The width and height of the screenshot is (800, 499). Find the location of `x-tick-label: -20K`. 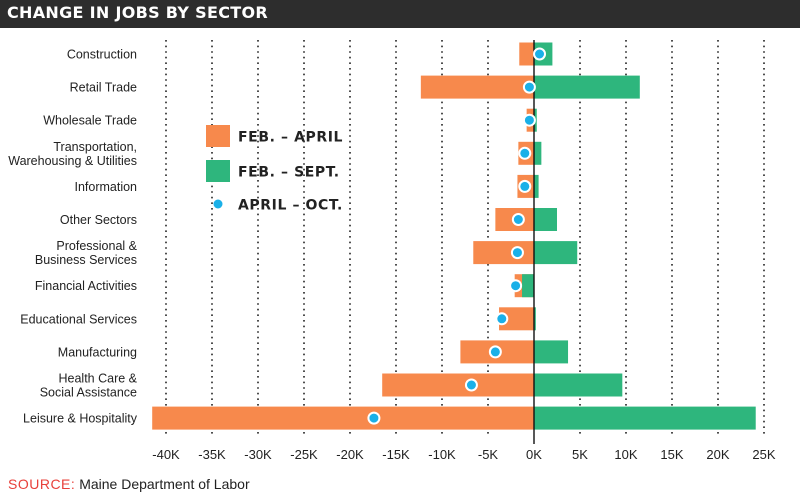

x-tick-label: -20K is located at coordinates (350, 454).